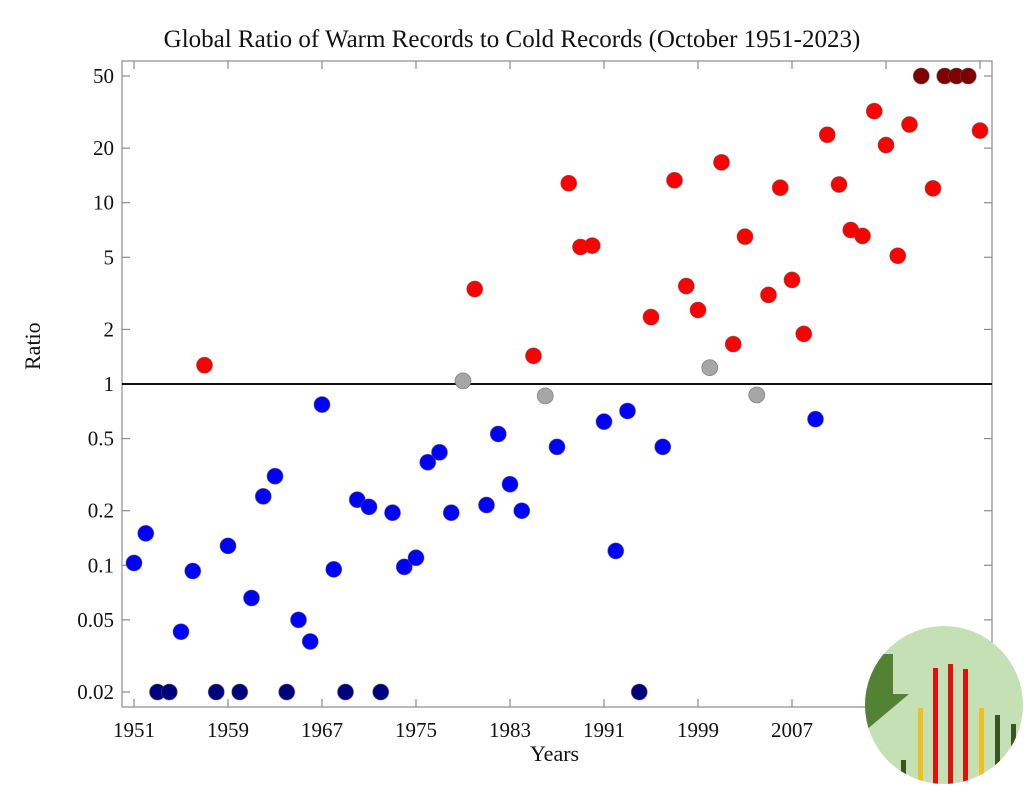 The height and width of the screenshot is (786, 1024). Describe the element at coordinates (392, 513) in the screenshot. I see `data-point-1973` at that location.